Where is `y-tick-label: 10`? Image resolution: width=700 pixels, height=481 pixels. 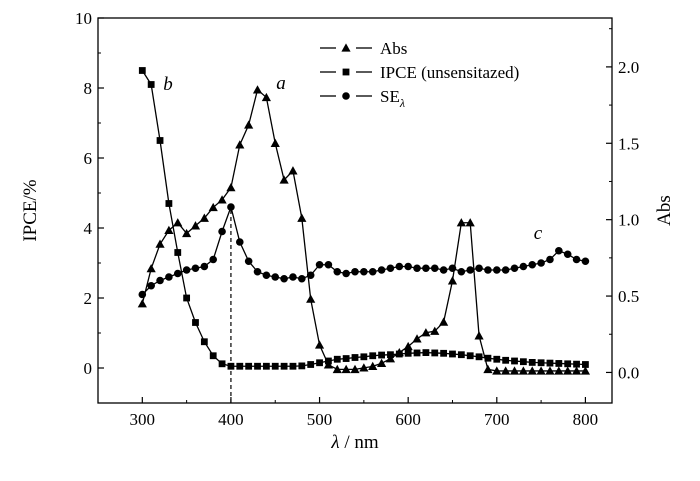 y-tick-label: 10 is located at coordinates (83, 18).